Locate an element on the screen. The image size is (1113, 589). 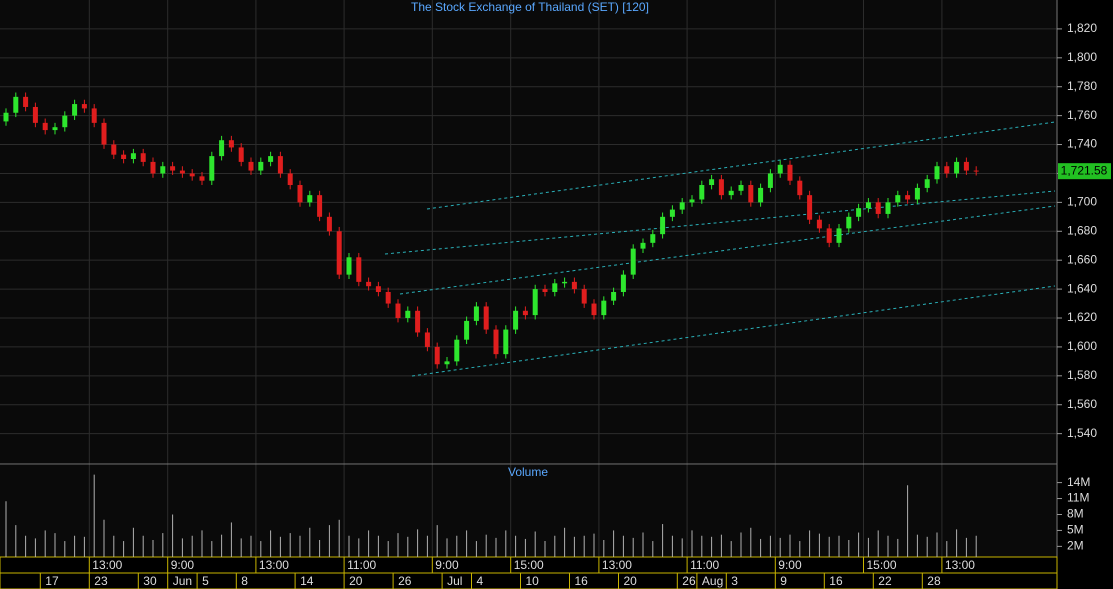
date-label: 20 is located at coordinates (631, 581).